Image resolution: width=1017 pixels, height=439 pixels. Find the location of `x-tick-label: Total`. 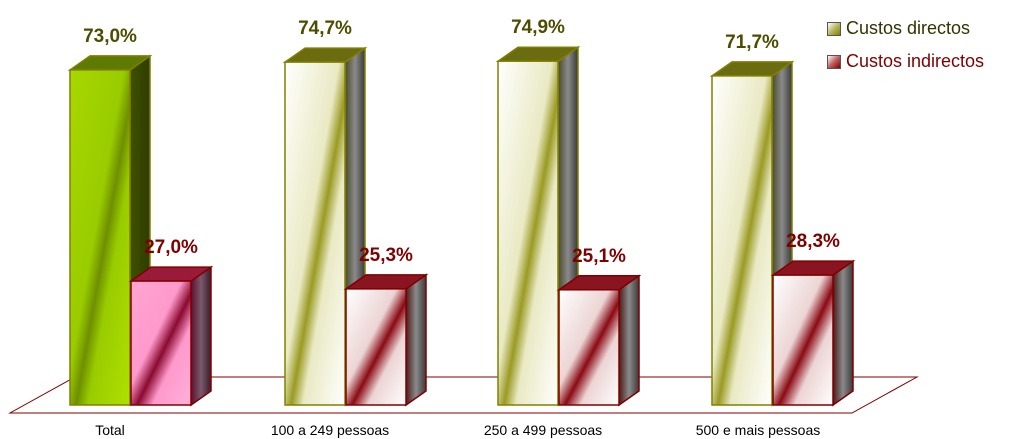

x-tick-label: Total is located at coordinates (110, 430).